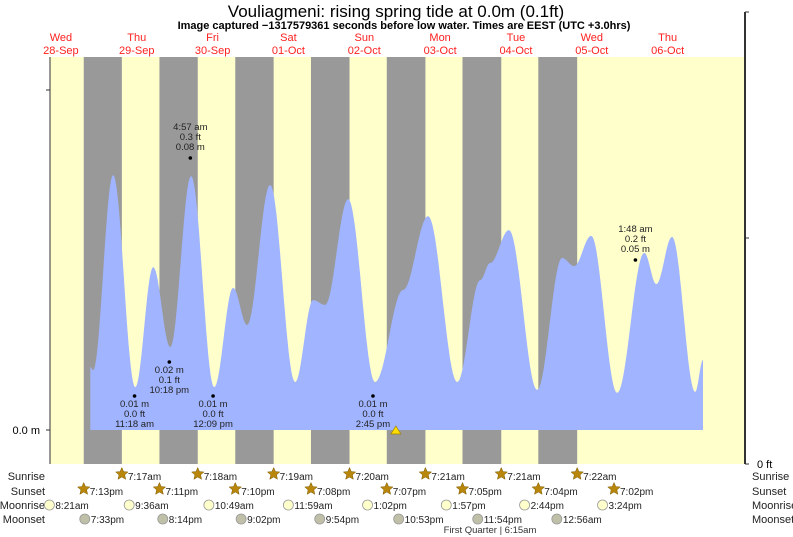  I want to click on moonrise-time: 3:24pm, so click(625, 506).